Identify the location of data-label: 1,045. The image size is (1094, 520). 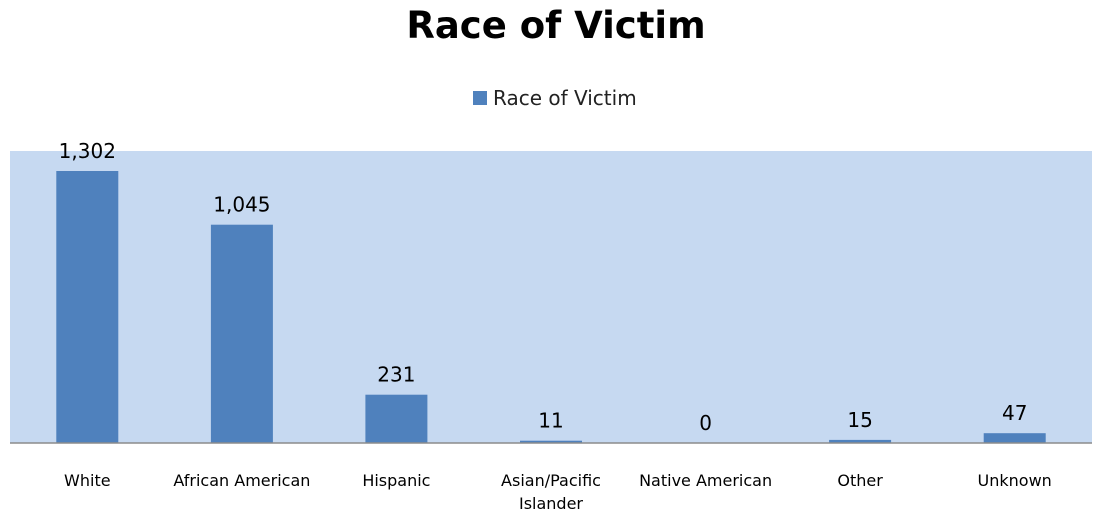
(241, 205).